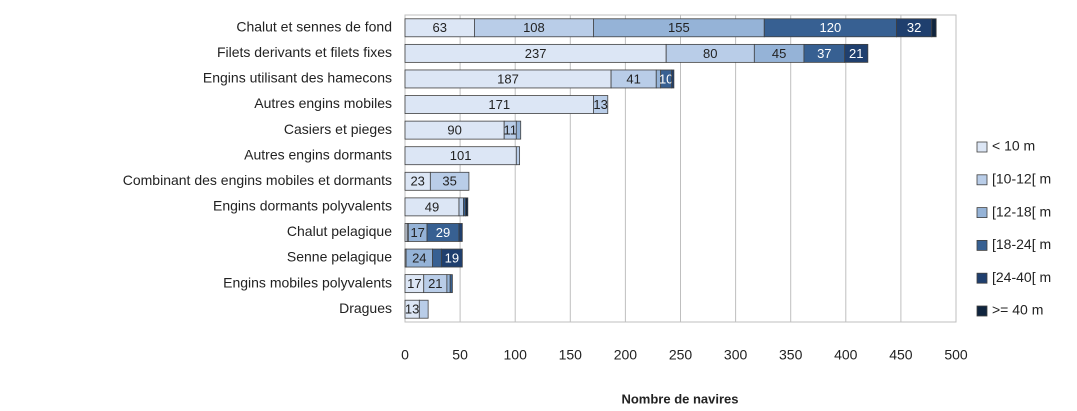 This screenshot has height=411, width=1077. I want to click on x-tick-label: 0, so click(405, 355).